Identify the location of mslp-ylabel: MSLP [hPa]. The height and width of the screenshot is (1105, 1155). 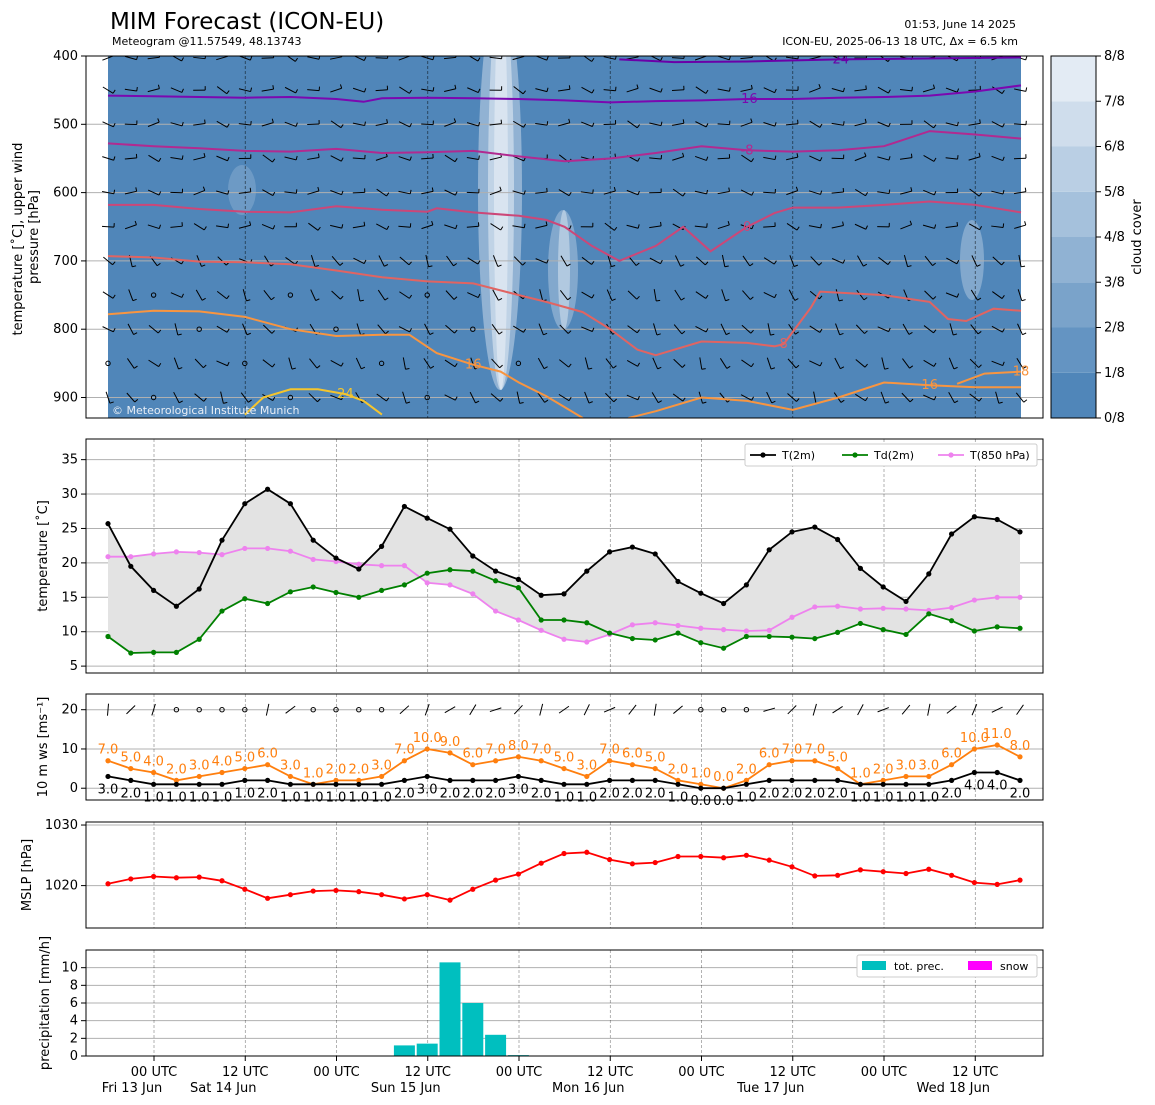
(27, 875).